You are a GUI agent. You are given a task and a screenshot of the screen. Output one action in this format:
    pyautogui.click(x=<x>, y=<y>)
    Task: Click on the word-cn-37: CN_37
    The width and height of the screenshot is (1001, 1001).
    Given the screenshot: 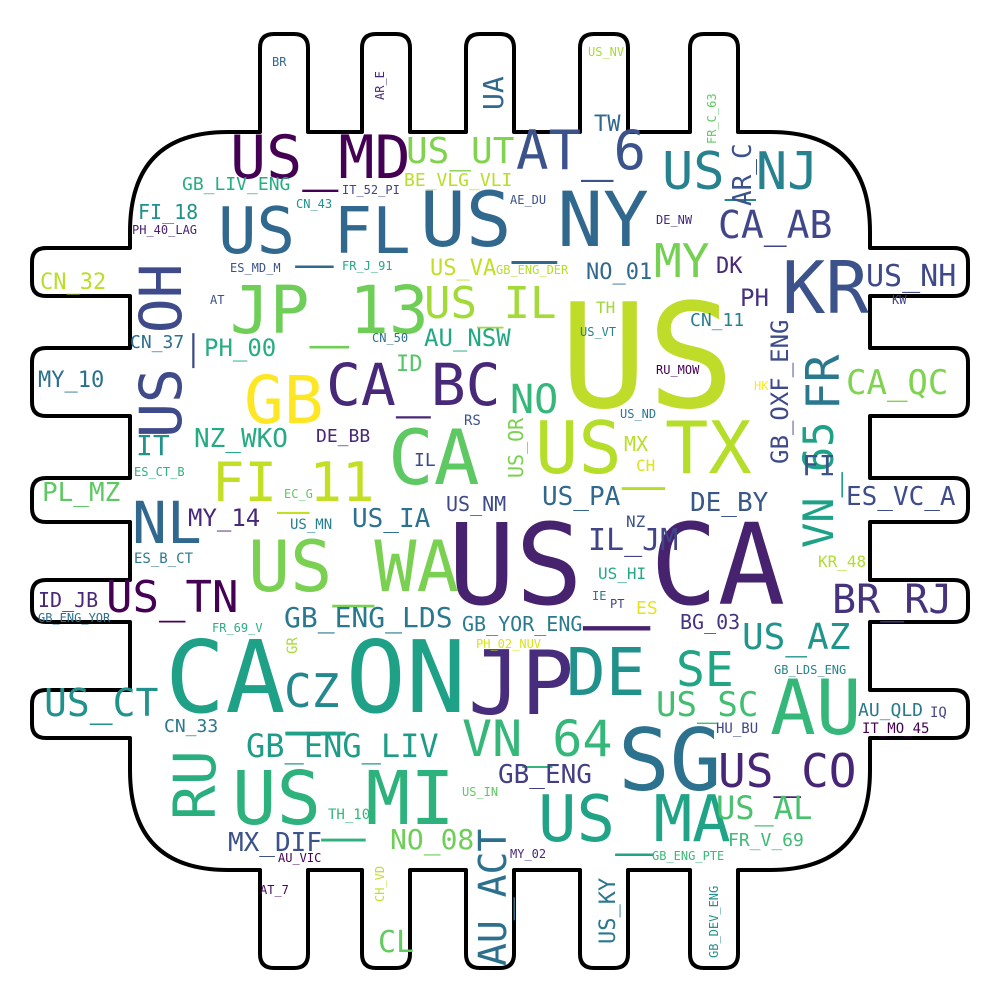 What is the action you would take?
    pyautogui.click(x=157, y=342)
    